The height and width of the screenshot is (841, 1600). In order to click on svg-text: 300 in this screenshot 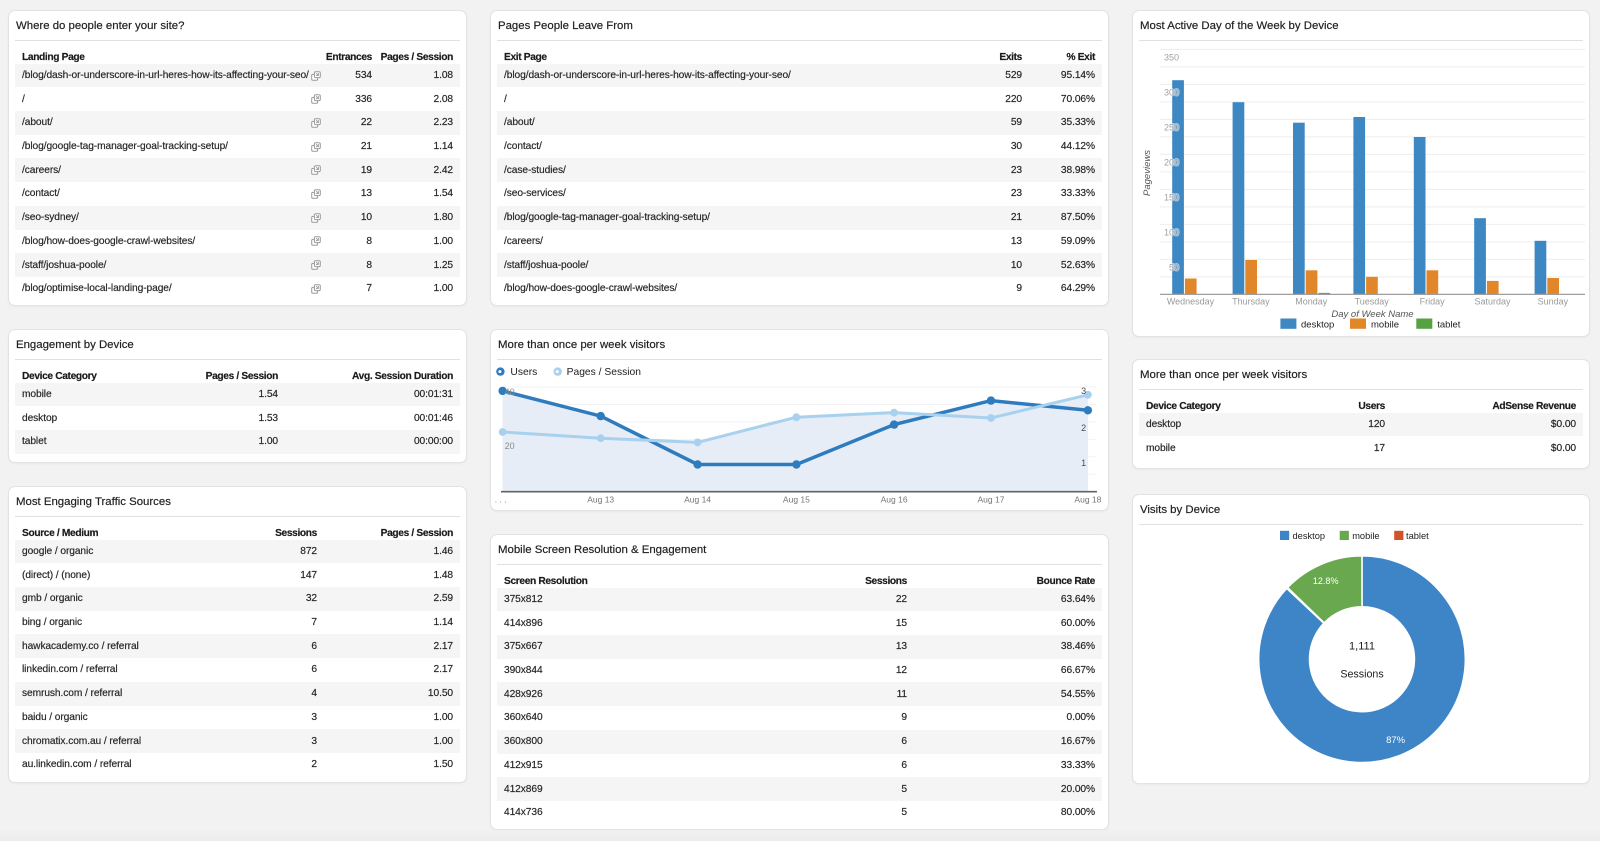, I will do `click(1171, 93)`.